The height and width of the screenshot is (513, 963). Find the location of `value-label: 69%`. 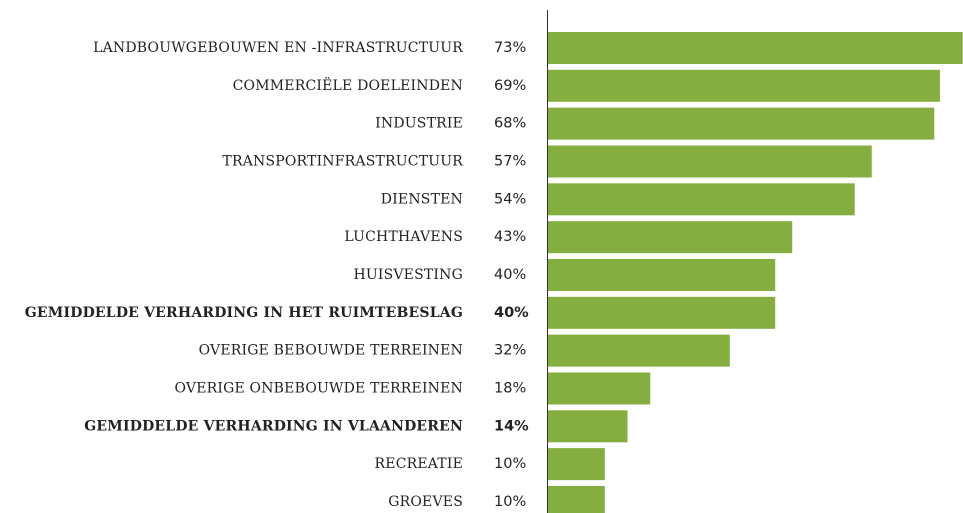

value-label: 69% is located at coordinates (510, 86).